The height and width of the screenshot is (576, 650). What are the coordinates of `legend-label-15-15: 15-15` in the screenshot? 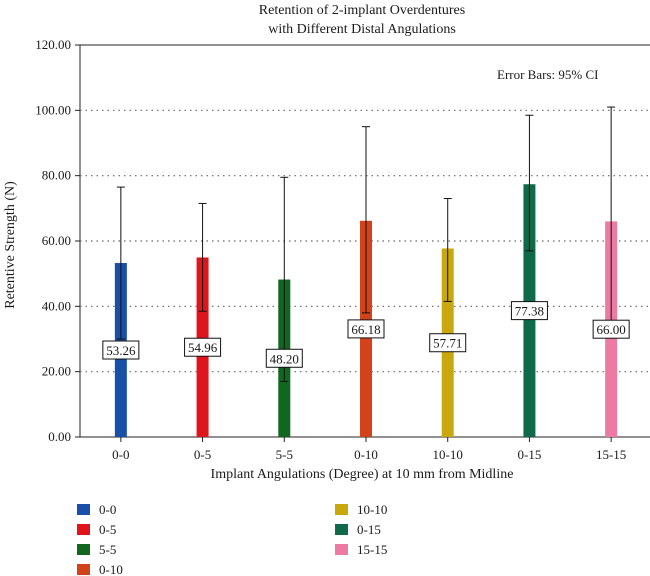 It's located at (372, 549).